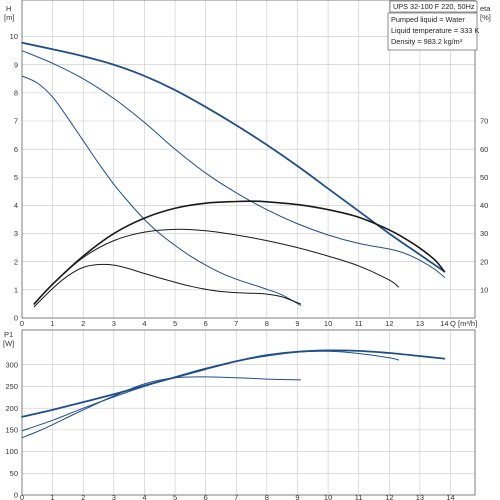 This screenshot has width=500, height=500. Describe the element at coordinates (16, 318) in the screenshot. I see `y-tick-label: 0` at that location.